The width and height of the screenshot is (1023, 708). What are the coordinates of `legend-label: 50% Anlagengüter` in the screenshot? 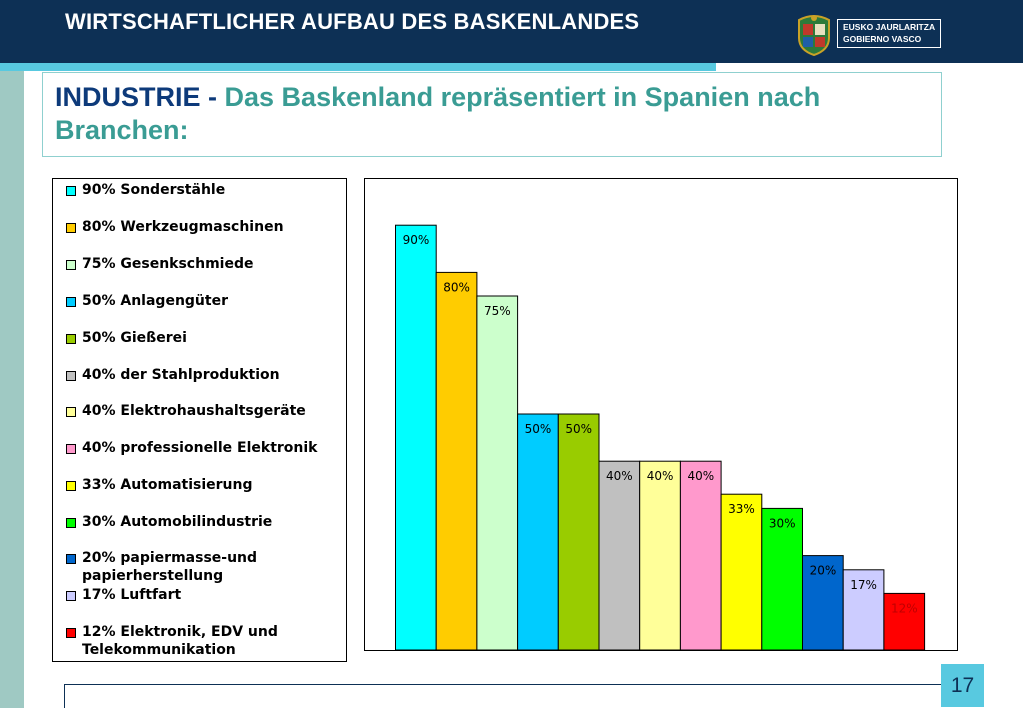 It's located at (155, 301).